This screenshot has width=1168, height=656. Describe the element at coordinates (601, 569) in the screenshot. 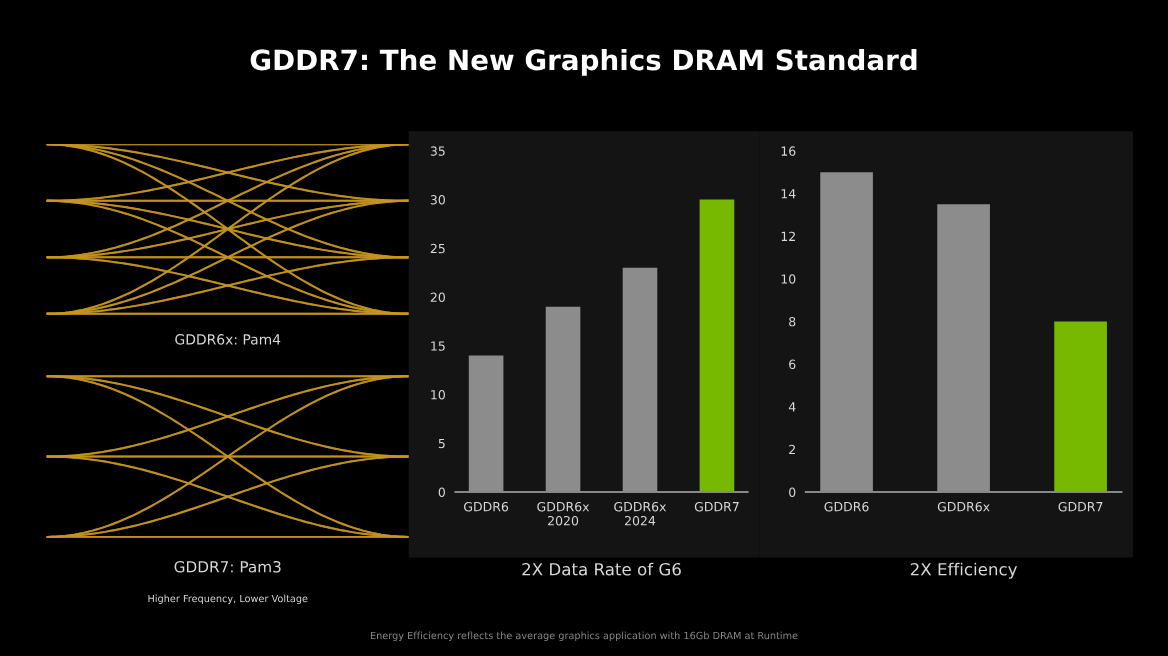

I see `x-axis-title: 2X Data Rate of G6` at that location.